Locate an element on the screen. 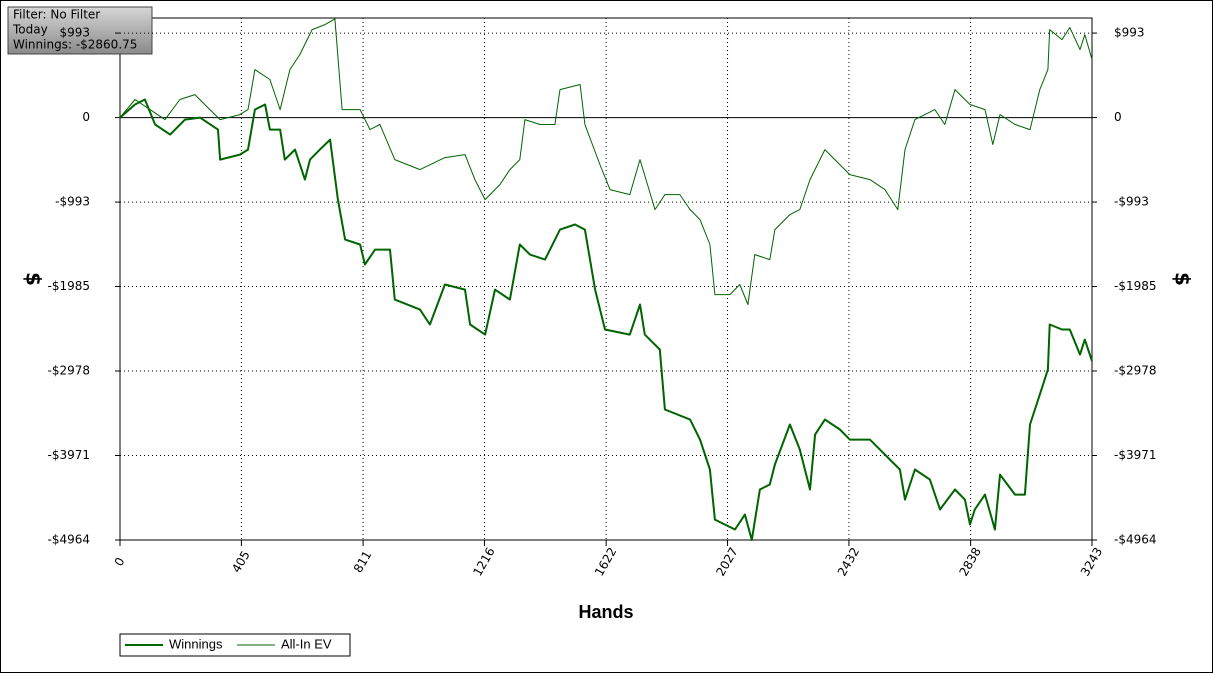 This screenshot has height=673, width=1213. x-axis-label: Hands is located at coordinates (605, 612).